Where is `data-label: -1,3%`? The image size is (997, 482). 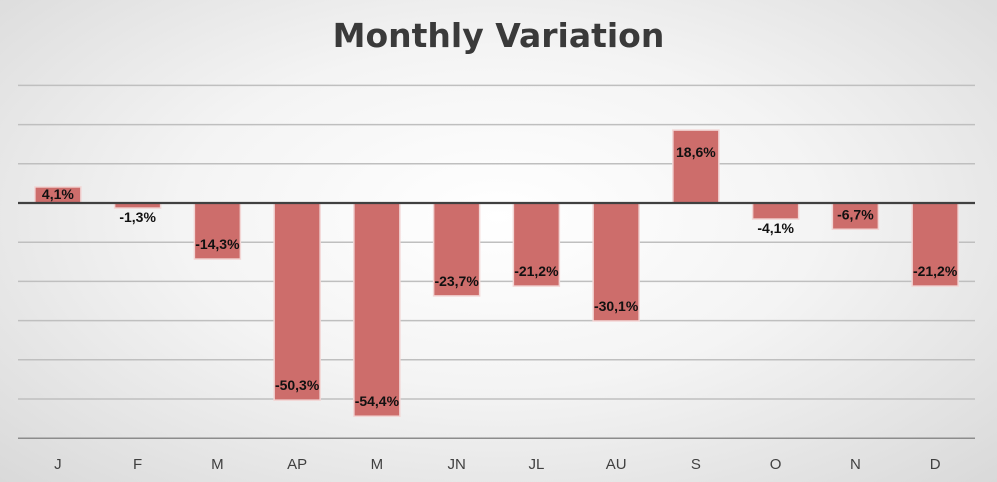 data-label: -1,3% is located at coordinates (137, 217).